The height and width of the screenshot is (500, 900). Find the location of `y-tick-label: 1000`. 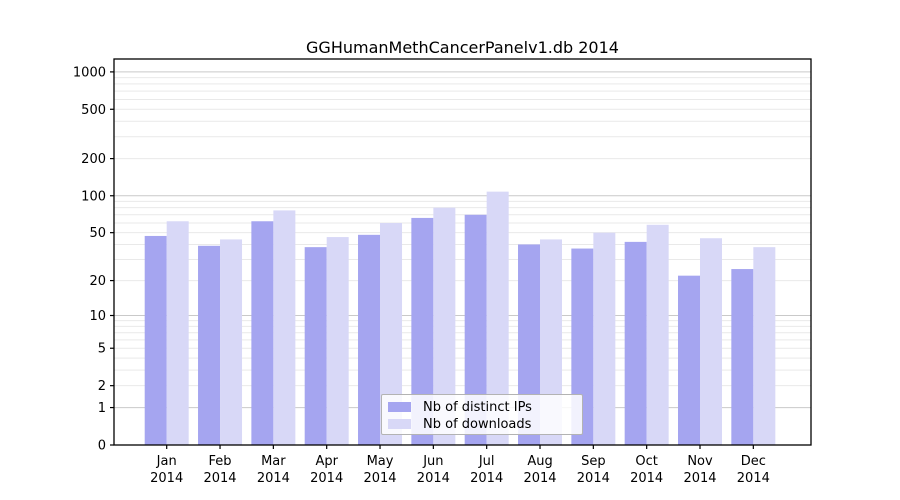

y-tick-label: 1000 is located at coordinates (89, 72).